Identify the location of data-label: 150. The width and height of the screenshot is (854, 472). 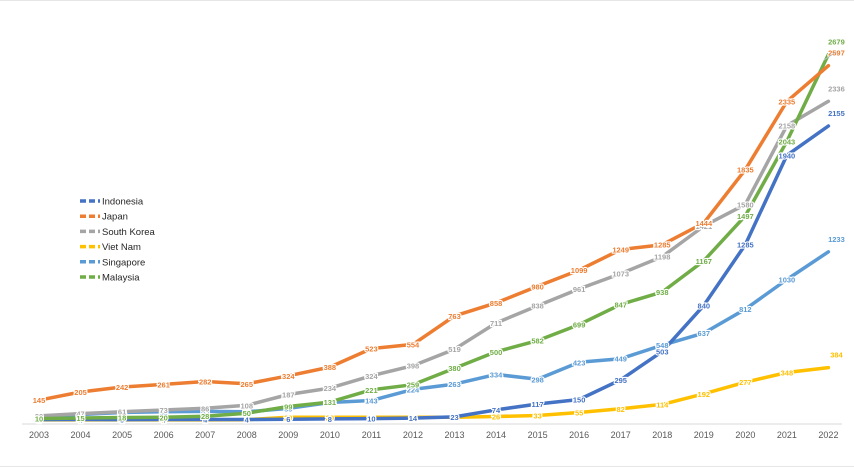
(579, 400).